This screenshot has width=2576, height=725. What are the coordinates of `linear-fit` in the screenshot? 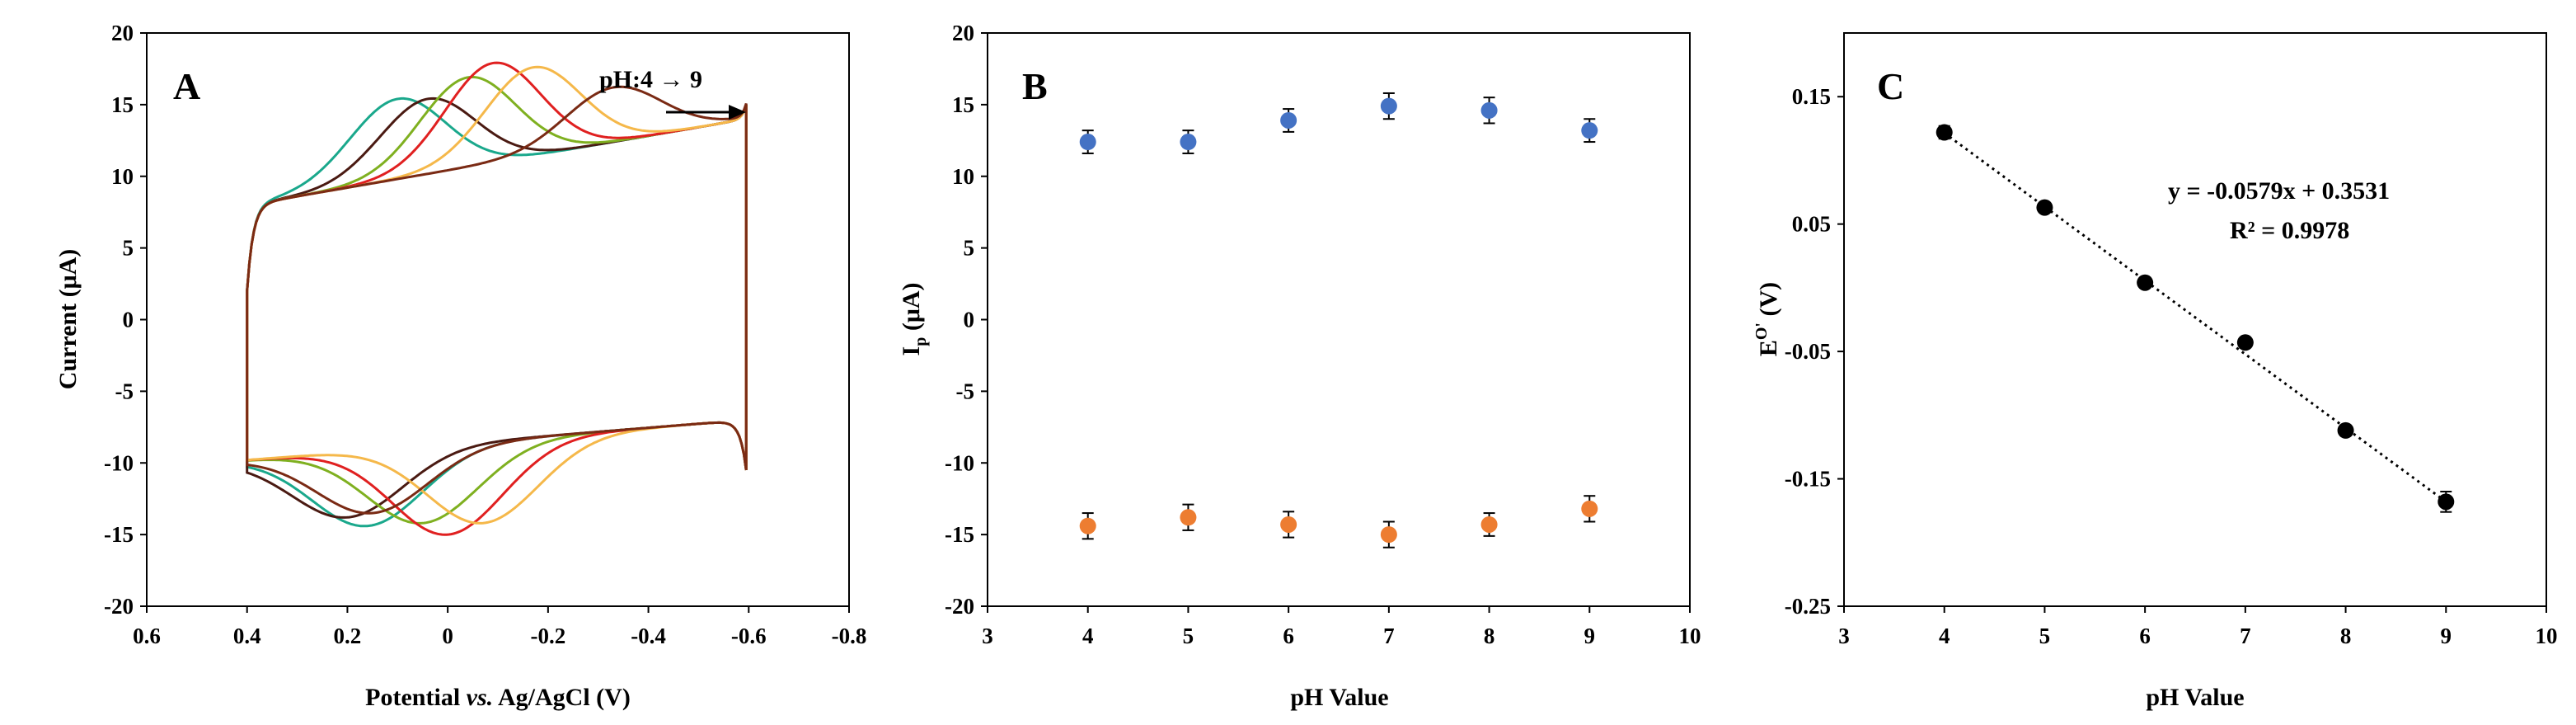 It's located at (2195, 317).